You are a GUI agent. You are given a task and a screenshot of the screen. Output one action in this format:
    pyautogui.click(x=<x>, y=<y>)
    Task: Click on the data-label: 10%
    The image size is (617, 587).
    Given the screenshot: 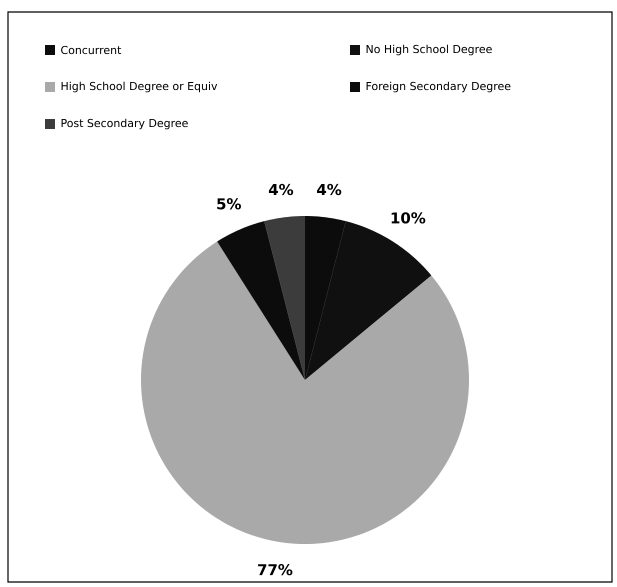 What is the action you would take?
    pyautogui.click(x=409, y=218)
    